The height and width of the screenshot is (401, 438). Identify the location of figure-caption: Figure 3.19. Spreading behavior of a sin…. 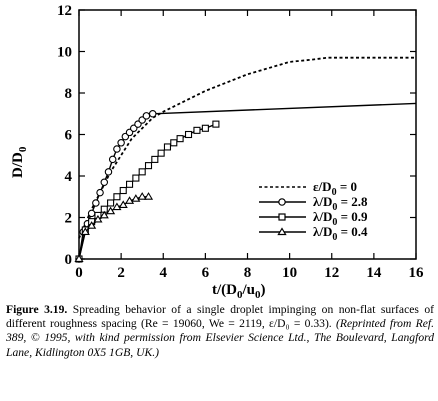
(220, 331).